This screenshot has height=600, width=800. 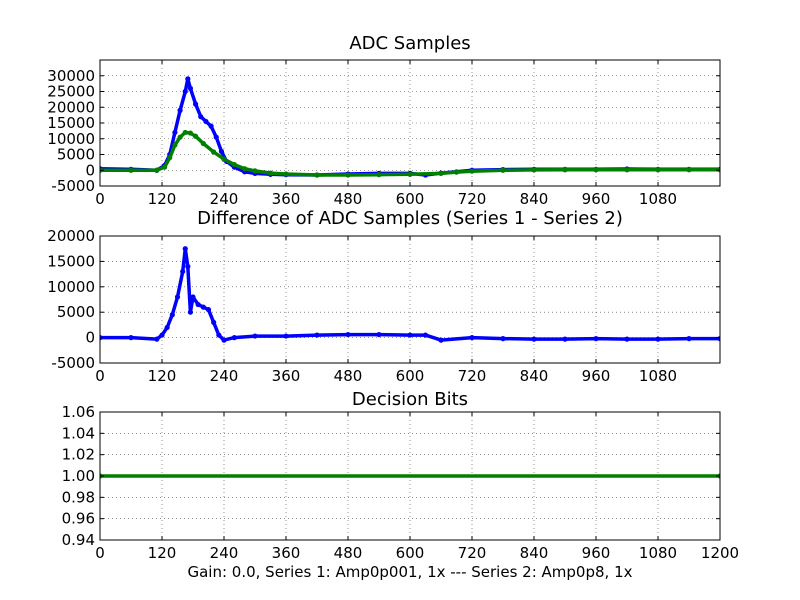 What do you see at coordinates (78, 540) in the screenshot?
I see `y-tick-label: 0.94` at bounding box center [78, 540].